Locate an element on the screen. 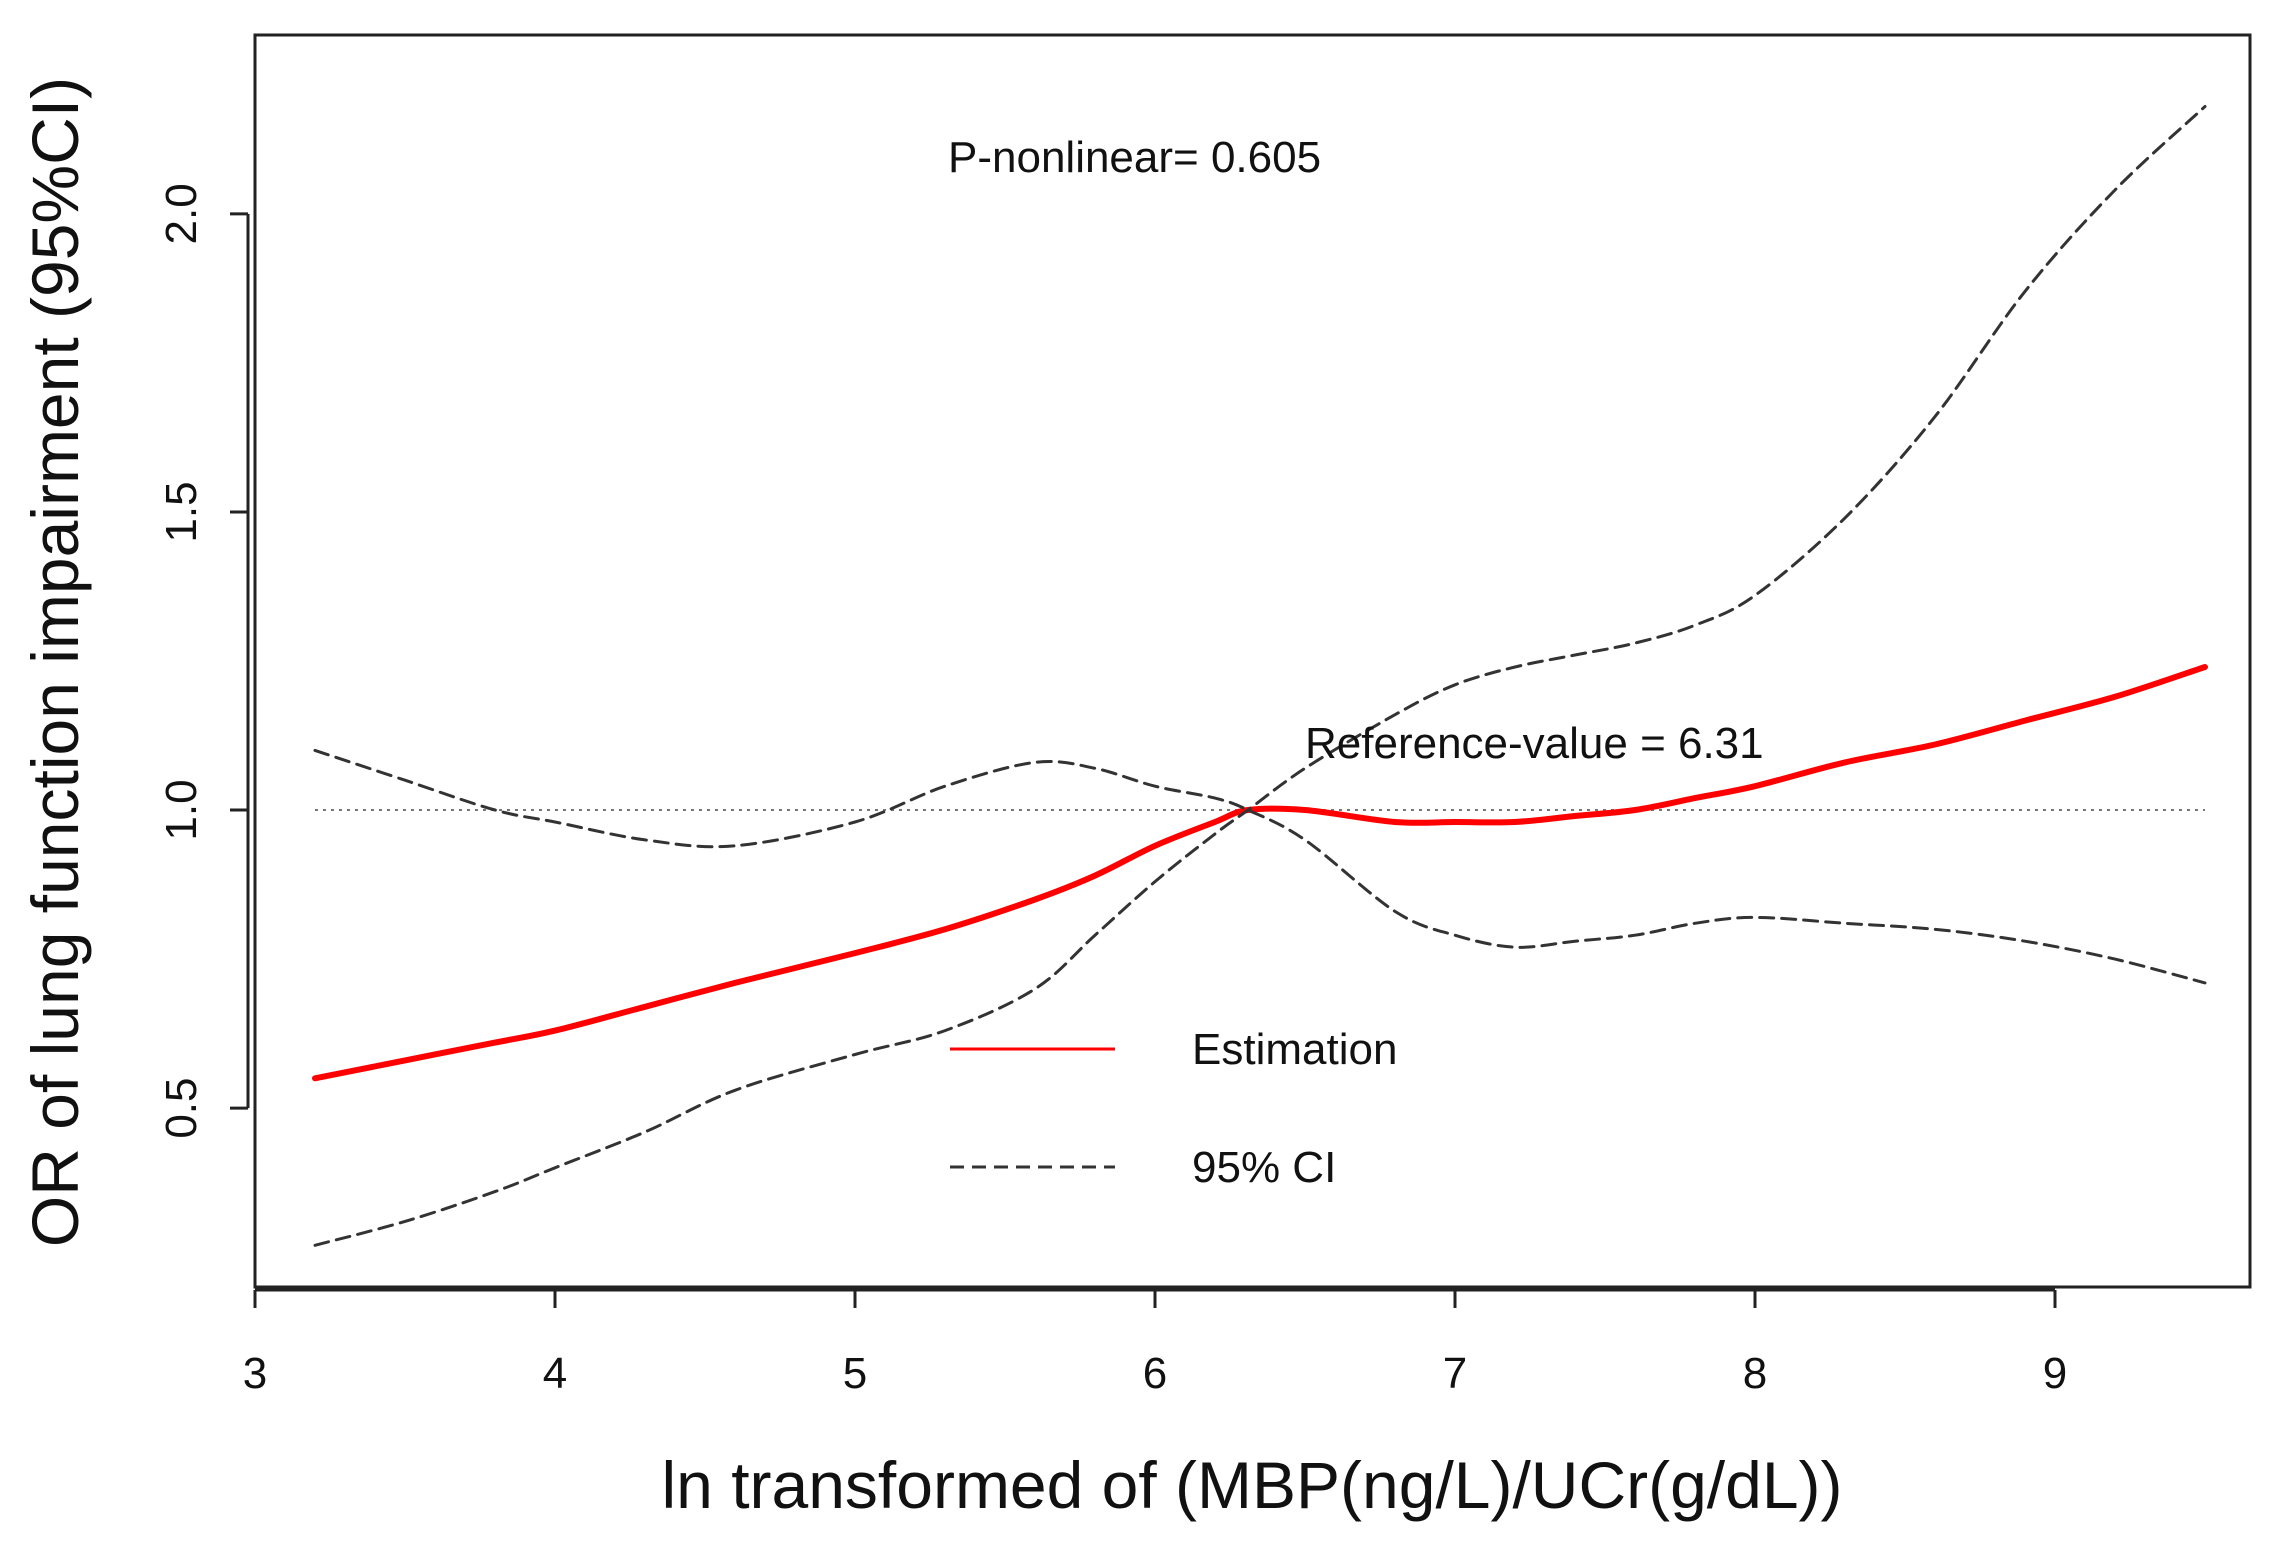  x-axis-label: ln transformed of (MBP(ng/L)/UCr(g/dL)) is located at coordinates (1251, 1485).